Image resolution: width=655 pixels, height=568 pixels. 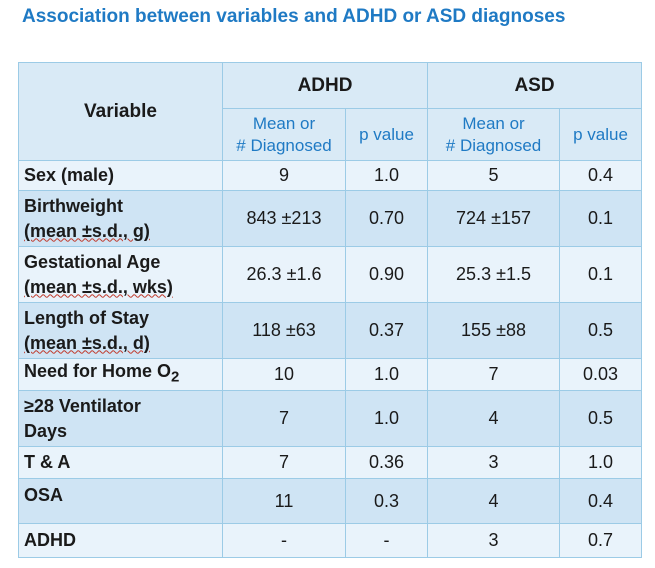 I want to click on row-label: T & A, so click(x=120, y=462).